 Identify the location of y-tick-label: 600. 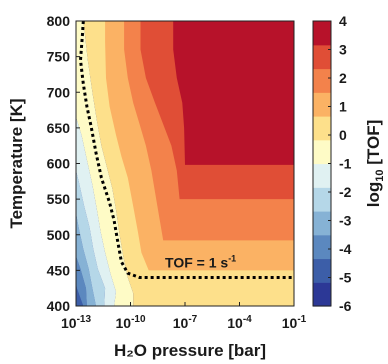
(59, 164).